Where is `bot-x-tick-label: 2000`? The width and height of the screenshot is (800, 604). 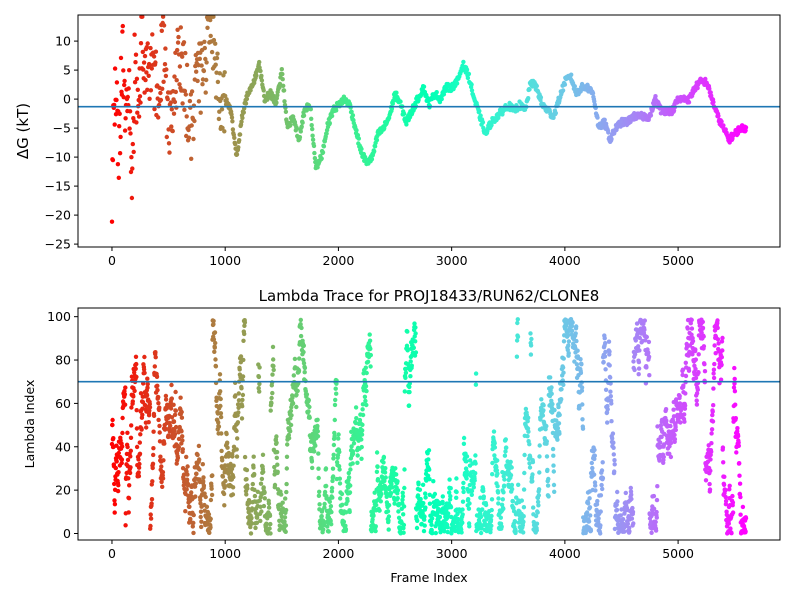 bot-x-tick-label: 2000 is located at coordinates (339, 553).